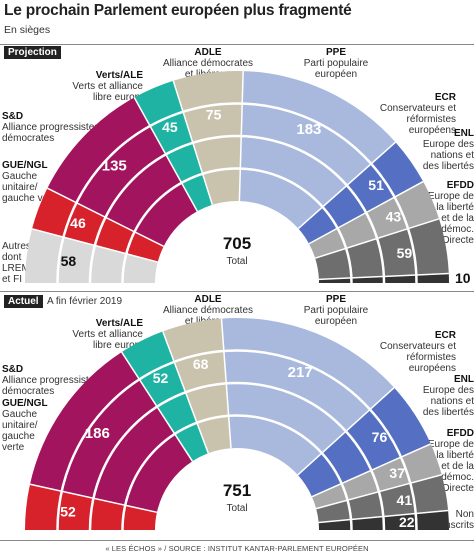 The width and height of the screenshot is (474, 556). What do you see at coordinates (397, 473) in the screenshot?
I see `seat-count-enl: 37` at bounding box center [397, 473].